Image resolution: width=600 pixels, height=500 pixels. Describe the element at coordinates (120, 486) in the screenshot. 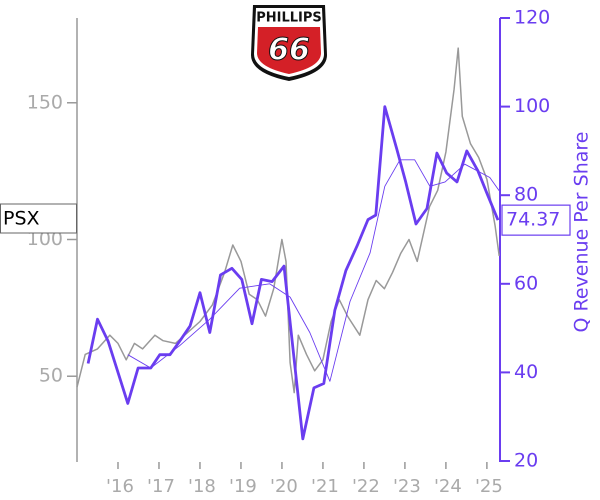

I see `x-tick-label: '16` at that location.